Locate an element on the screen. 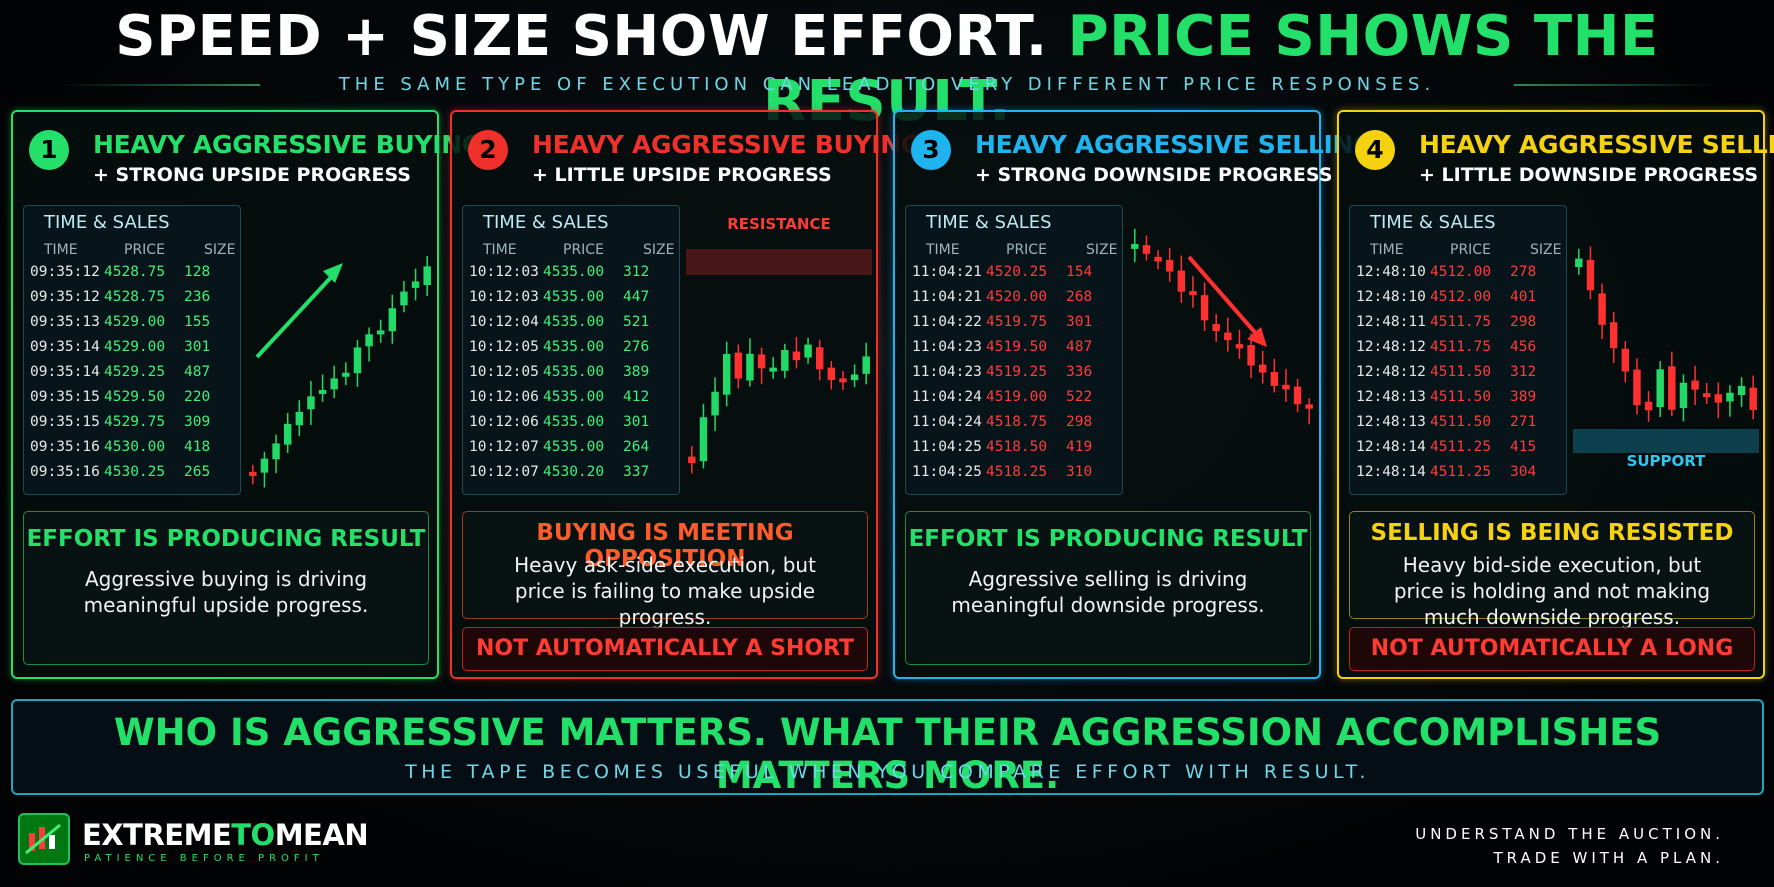  table-cell: 09:35:15 is located at coordinates (65, 422).